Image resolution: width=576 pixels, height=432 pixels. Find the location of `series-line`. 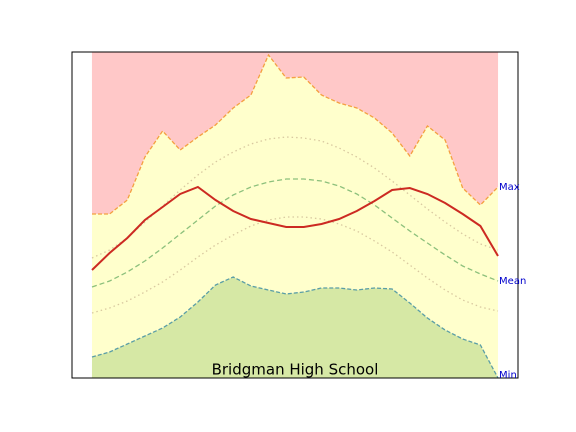

series-line is located at coordinates (295, 228).